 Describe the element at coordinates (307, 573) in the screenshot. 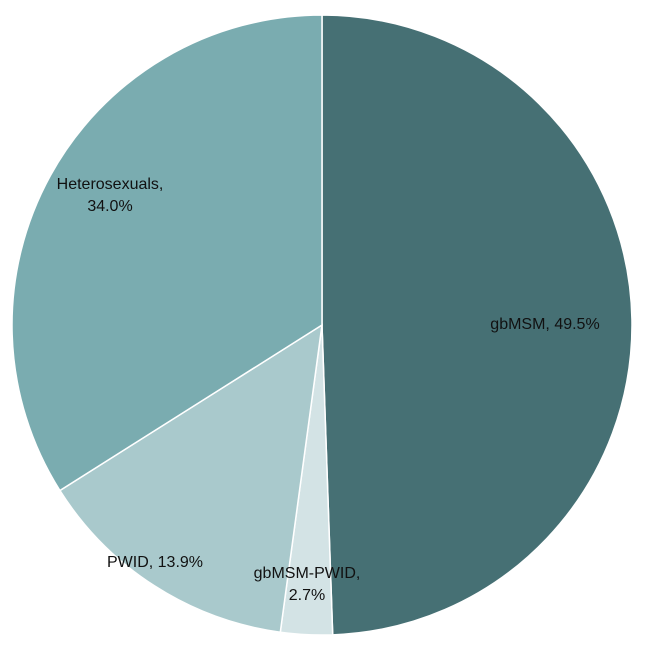

I see `data-label: gbMSM-PWID,` at that location.